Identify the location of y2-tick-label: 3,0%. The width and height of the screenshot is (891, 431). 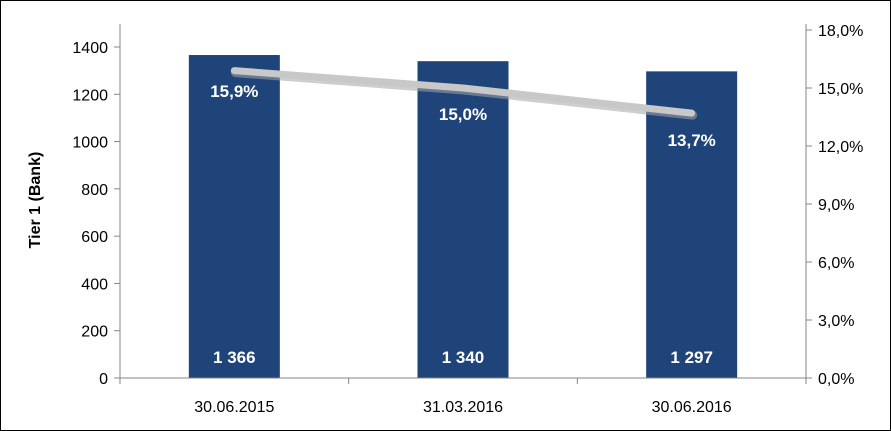
(836, 321).